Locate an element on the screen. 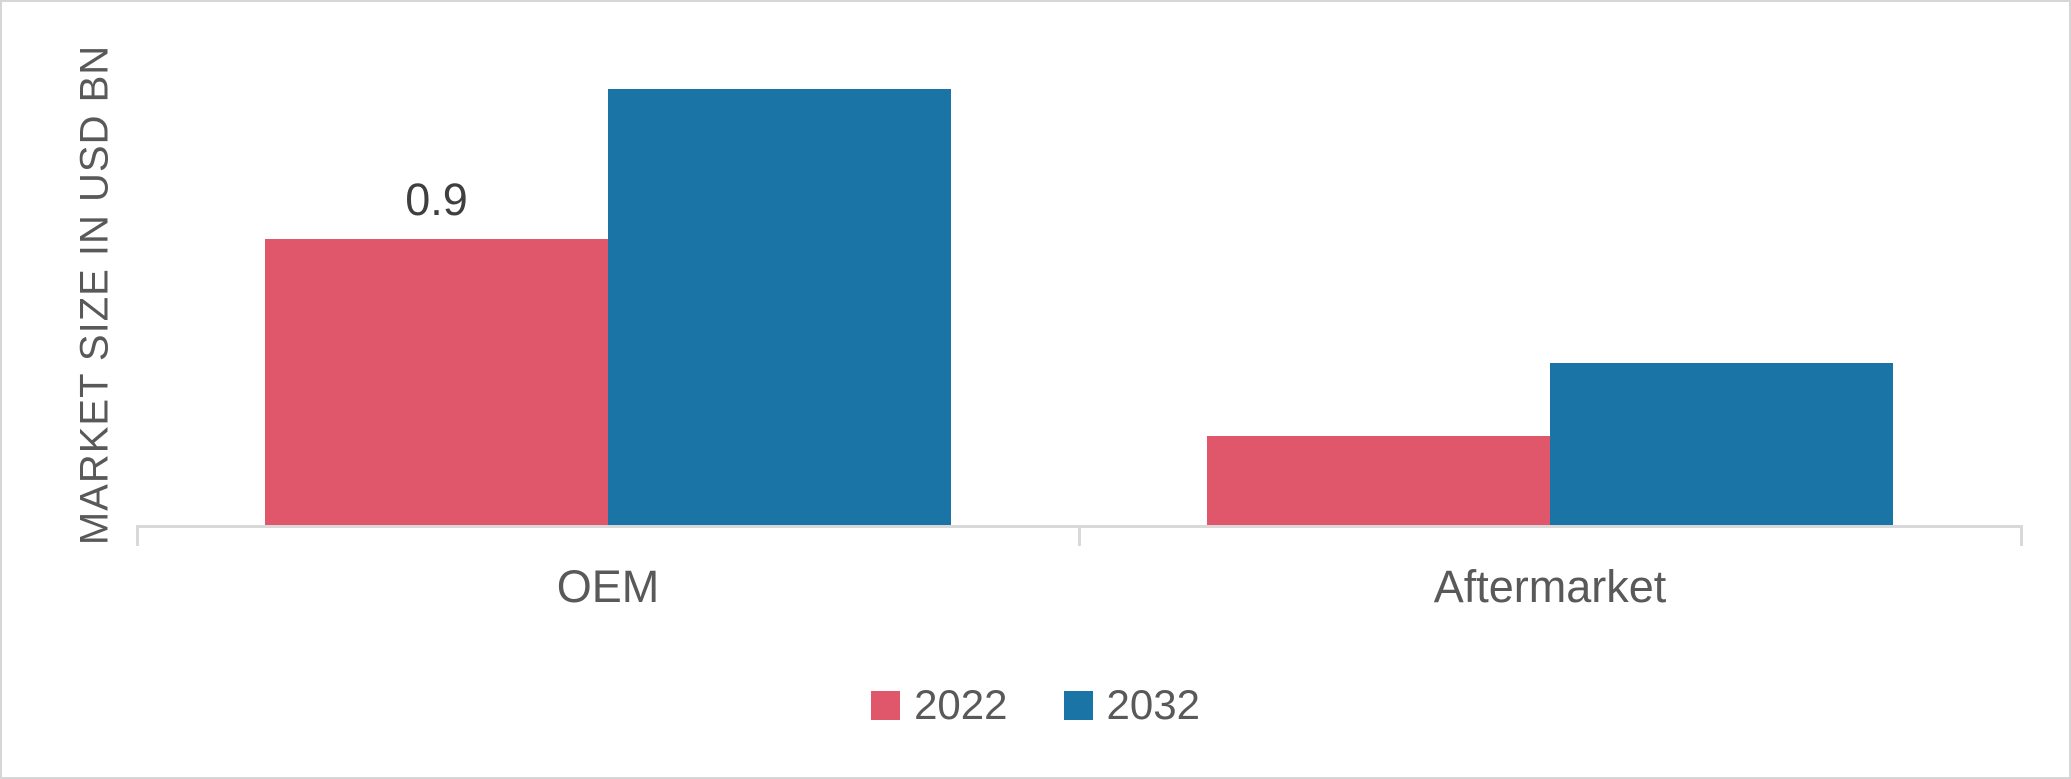  bar-oem-2022 is located at coordinates (436, 381).